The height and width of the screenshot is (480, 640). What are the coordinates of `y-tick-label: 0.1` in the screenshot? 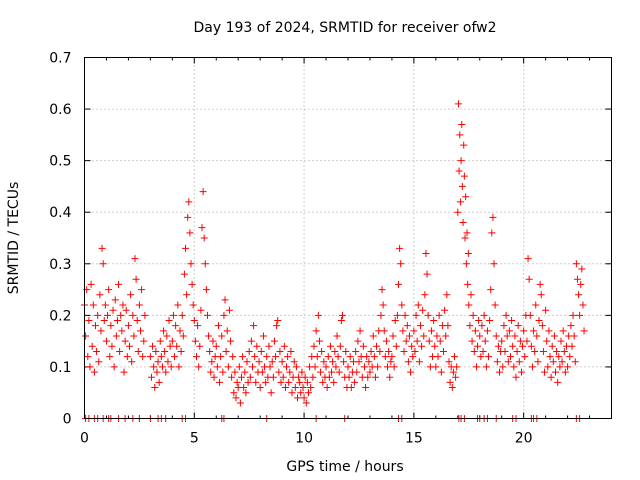 It's located at (60, 368).